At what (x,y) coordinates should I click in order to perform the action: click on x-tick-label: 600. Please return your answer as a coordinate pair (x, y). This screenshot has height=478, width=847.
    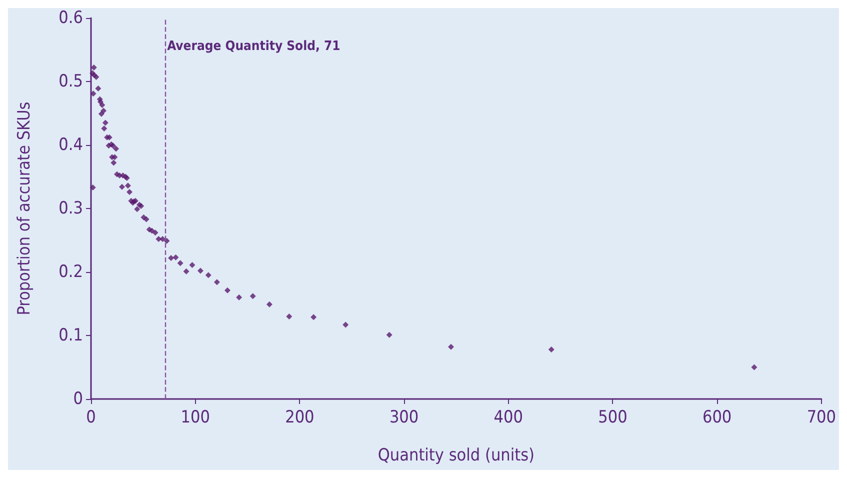
    Looking at the image, I should click on (717, 418).